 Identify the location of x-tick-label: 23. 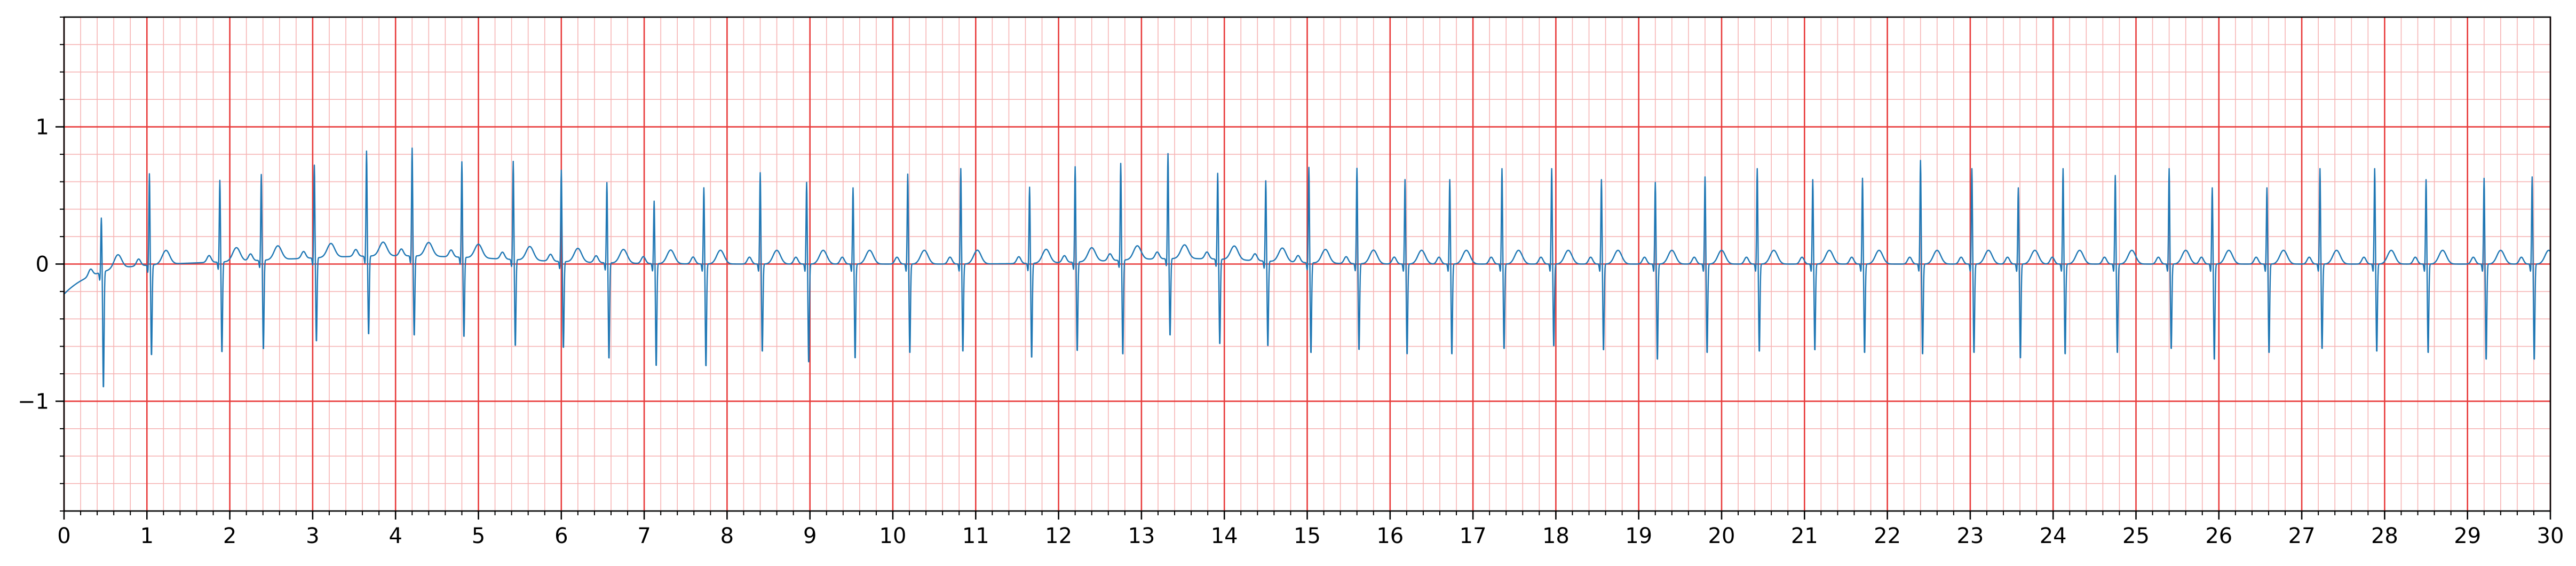
(1970, 536).